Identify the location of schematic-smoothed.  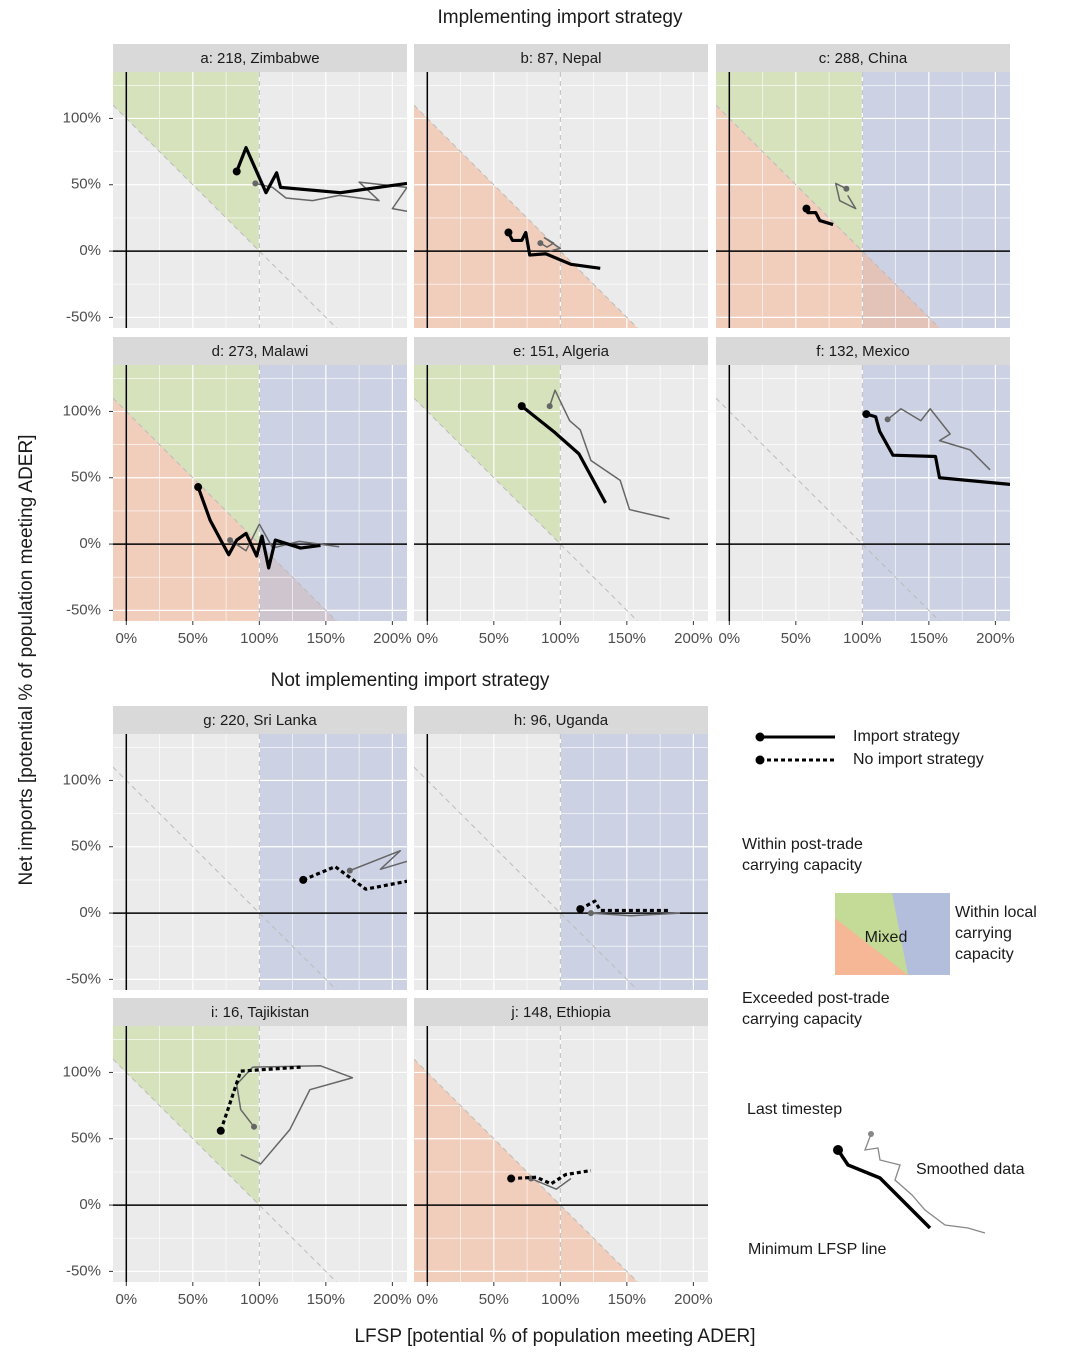
(925, 1183).